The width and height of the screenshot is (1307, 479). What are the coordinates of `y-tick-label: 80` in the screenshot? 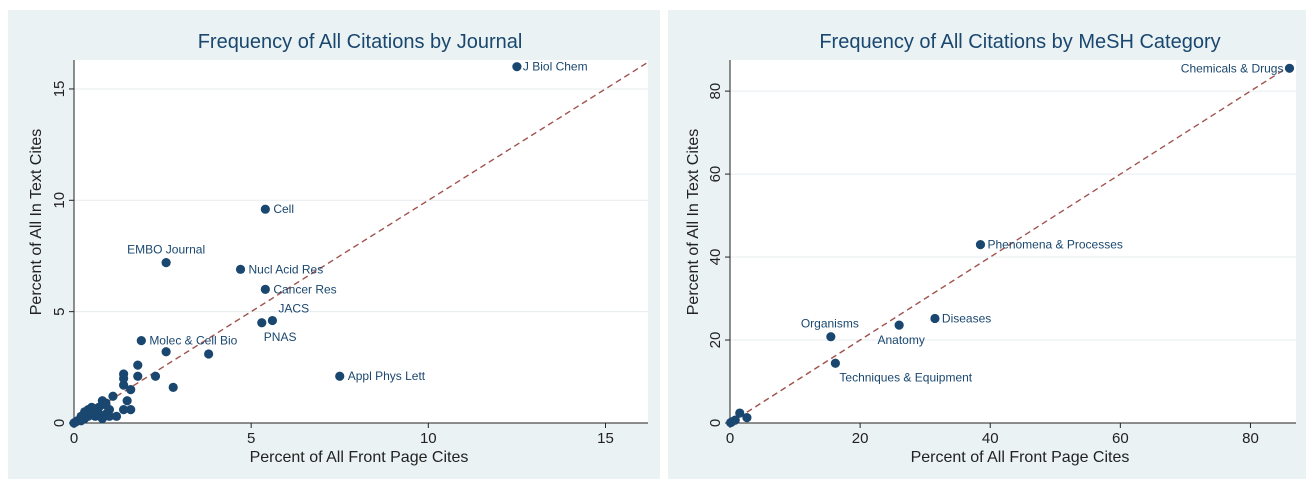 It's located at (715, 91).